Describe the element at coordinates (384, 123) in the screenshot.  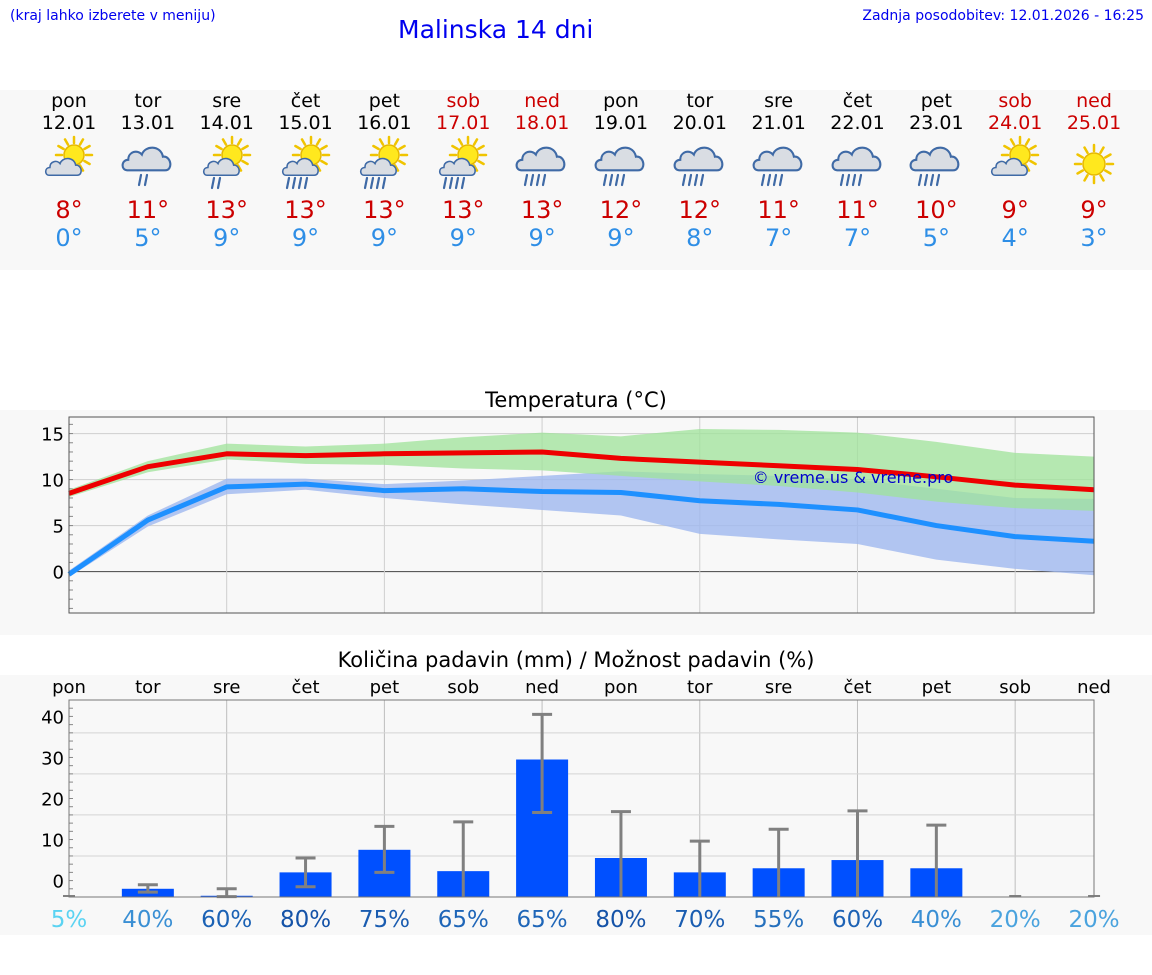
I see `day-date: 16.01` at that location.